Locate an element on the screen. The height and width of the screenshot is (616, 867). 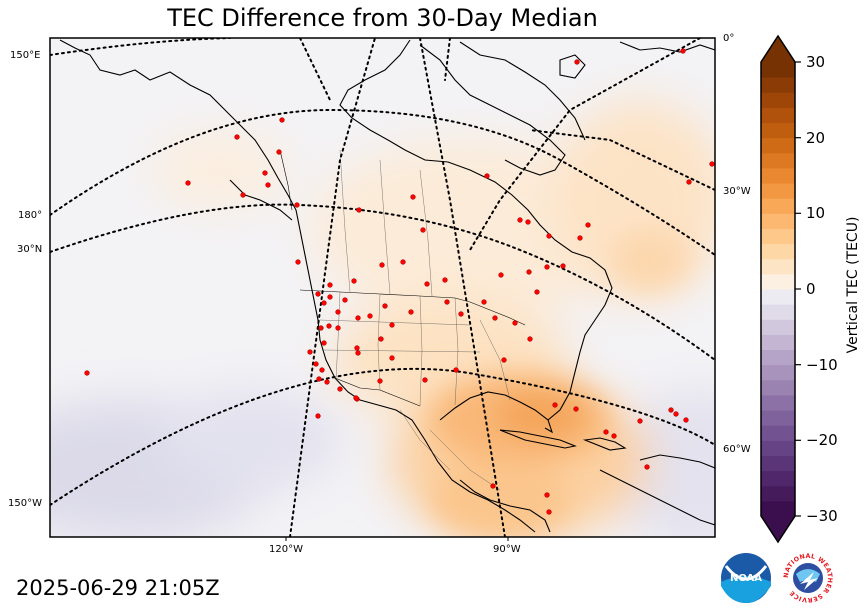
lon-label-0: 0° is located at coordinates (729, 38).